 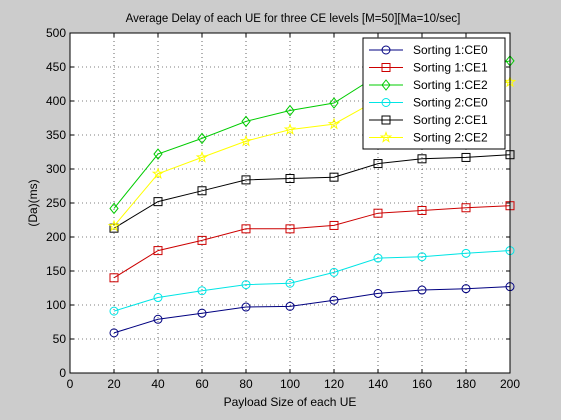 I want to click on y-tick-label: 500, so click(x=56, y=33).